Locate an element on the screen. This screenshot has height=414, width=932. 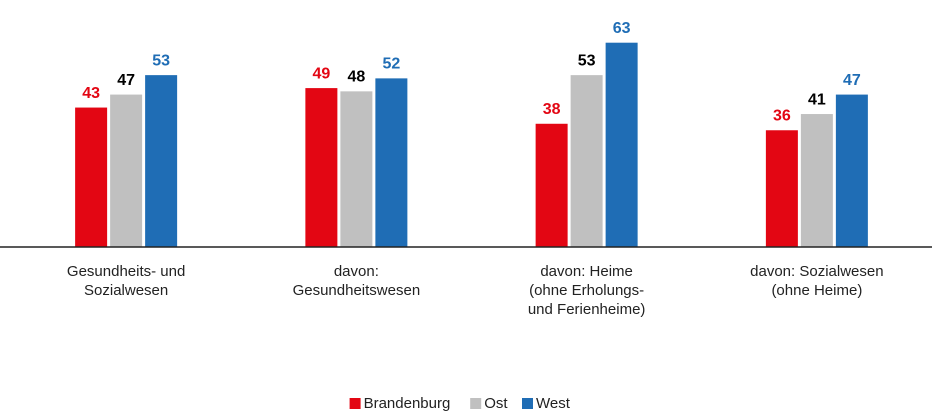
value-label: 38 is located at coordinates (552, 109).